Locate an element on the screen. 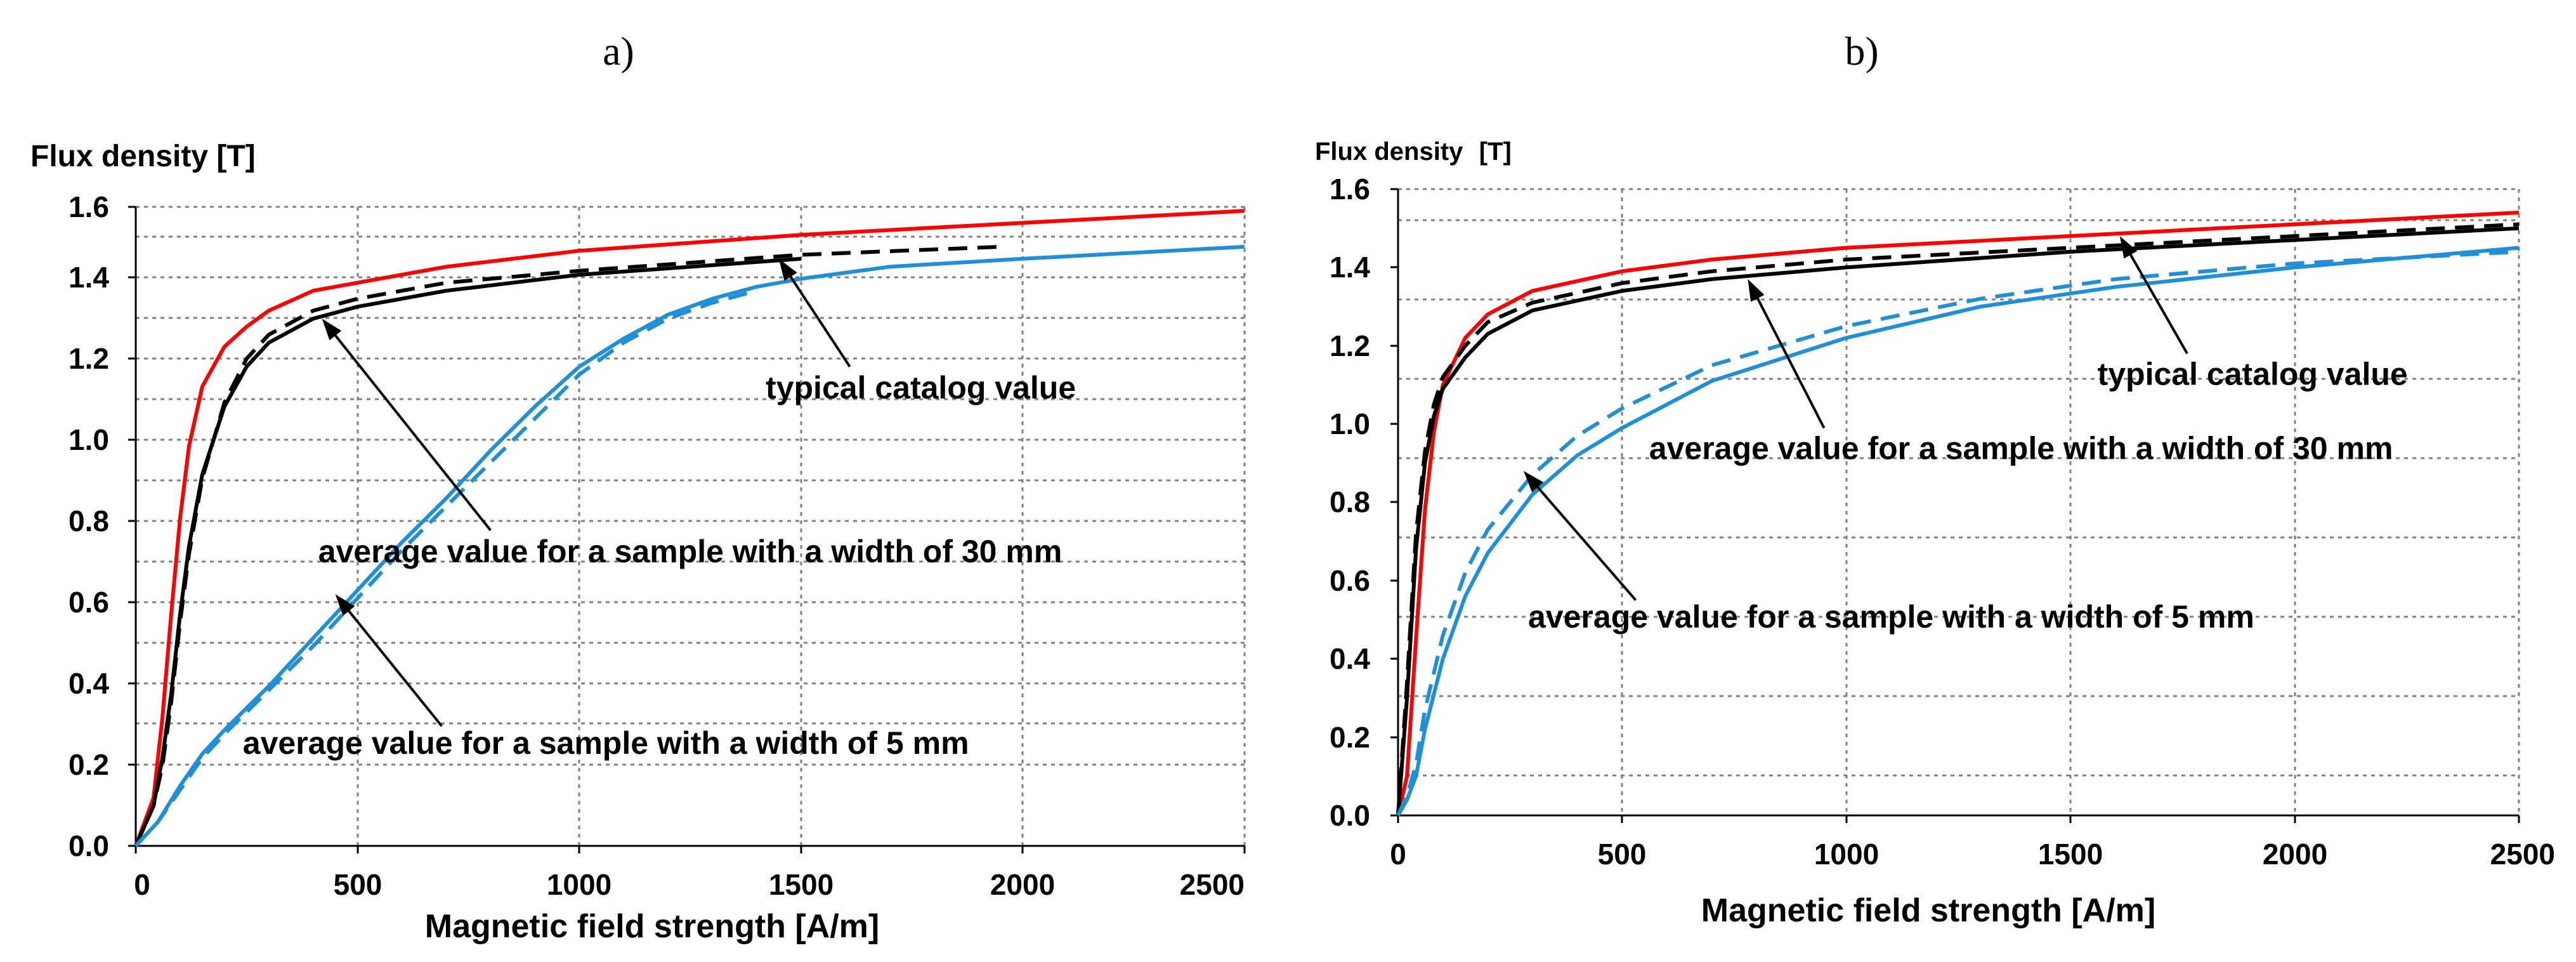 This screenshot has height=962, width=2576. y-tick-label-a: 1.2 is located at coordinates (89, 358).